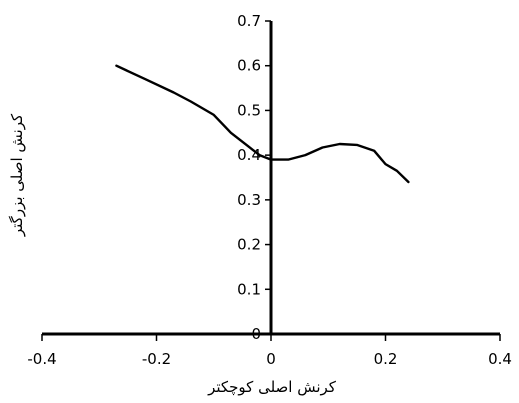 The width and height of the screenshot is (519, 403). I want to click on x-axis-title: کرنش اصلی کوچکتر, so click(272, 387).